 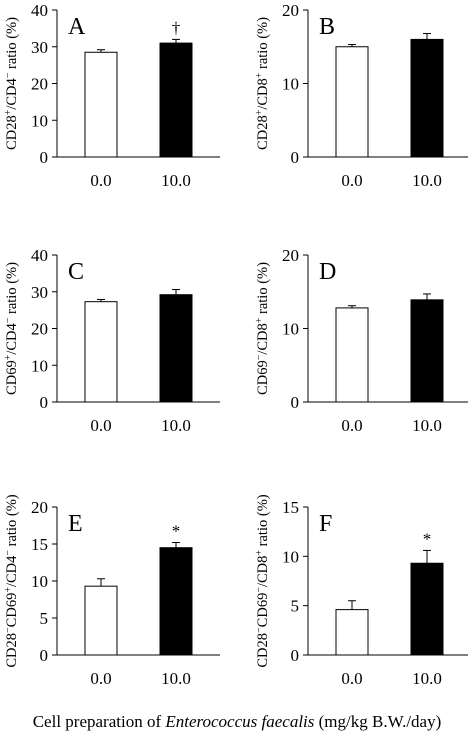 What do you see at coordinates (240, 721) in the screenshot?
I see `caption-species: Enterococcus faecalis` at bounding box center [240, 721].